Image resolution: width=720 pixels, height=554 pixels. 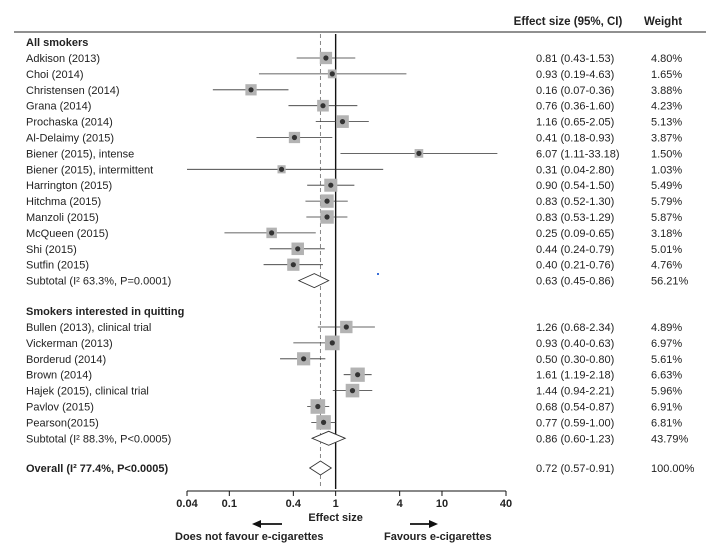 What do you see at coordinates (666, 75) in the screenshot?
I see `weight-text: 1.65%` at bounding box center [666, 75].